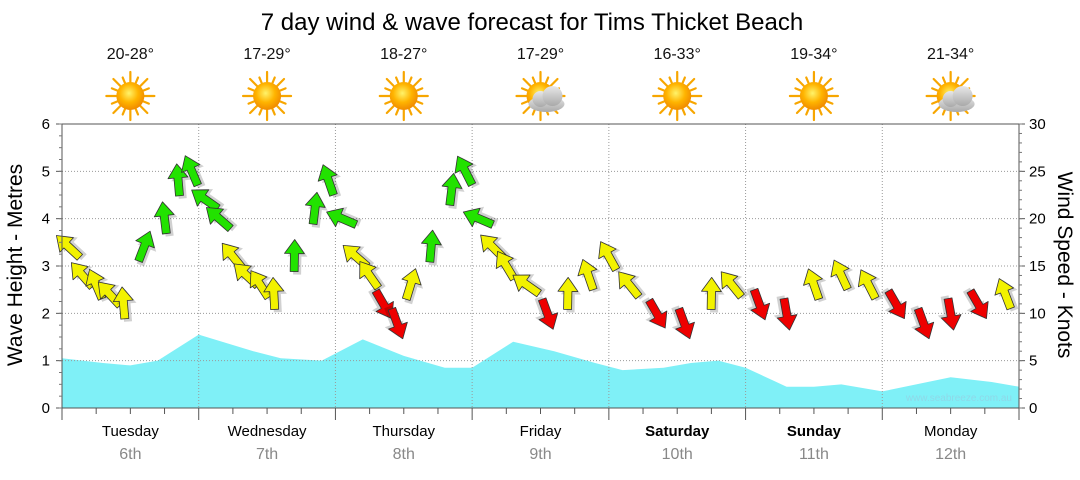 The image size is (1080, 480). Describe the element at coordinates (404, 431) in the screenshot. I see `day-name: Thursday` at that location.